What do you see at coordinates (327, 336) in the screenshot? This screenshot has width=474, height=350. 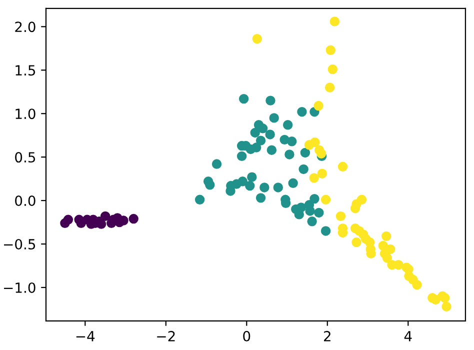 I see `x-tick-label: 2` at bounding box center [327, 336].